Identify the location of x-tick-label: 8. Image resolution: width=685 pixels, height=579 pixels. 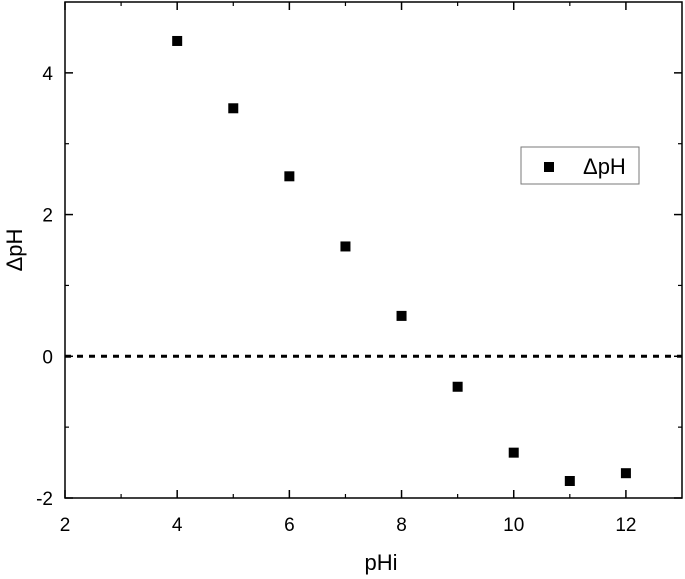
(401, 525).